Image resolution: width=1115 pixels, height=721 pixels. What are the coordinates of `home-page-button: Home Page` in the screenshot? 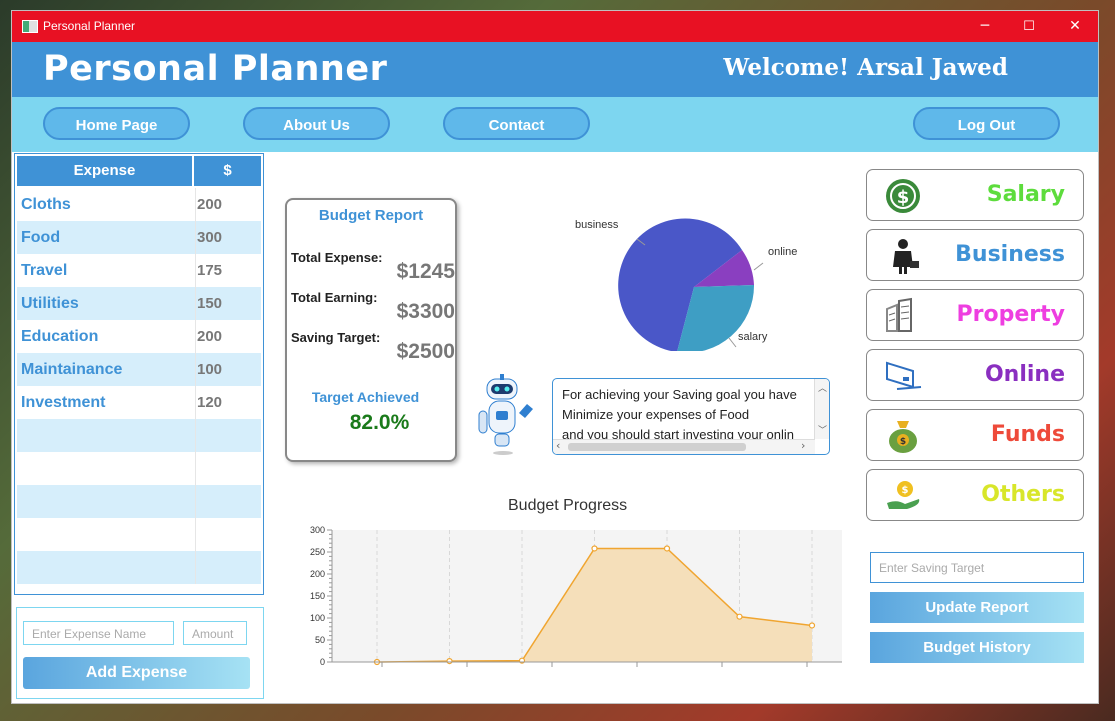 It's located at (116, 123).